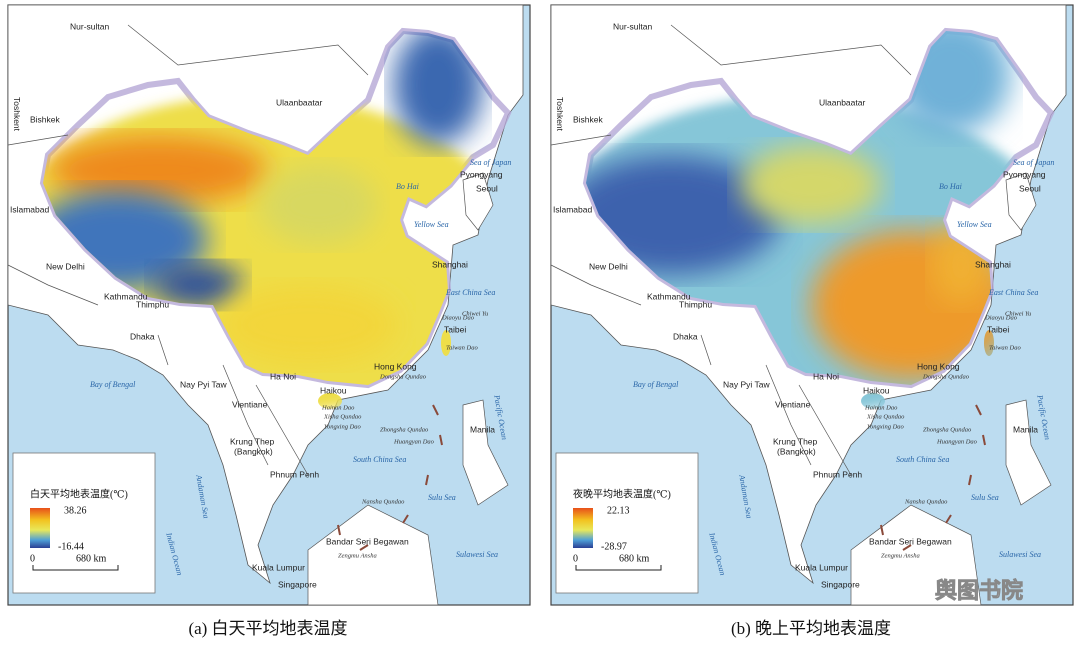  What do you see at coordinates (821, 567) in the screenshot?
I see `place-label: Kuala Lumpur` at bounding box center [821, 567].